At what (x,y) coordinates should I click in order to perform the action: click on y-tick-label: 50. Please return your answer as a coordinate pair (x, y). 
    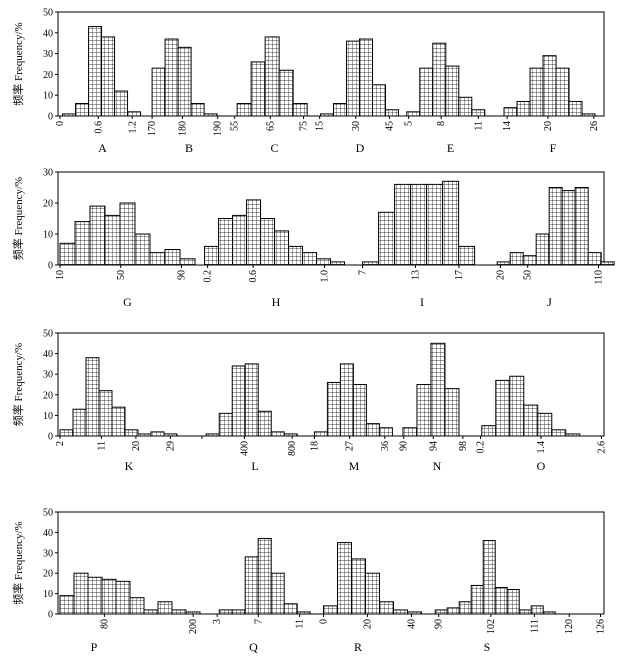
    Looking at the image, I should click on (48, 13).